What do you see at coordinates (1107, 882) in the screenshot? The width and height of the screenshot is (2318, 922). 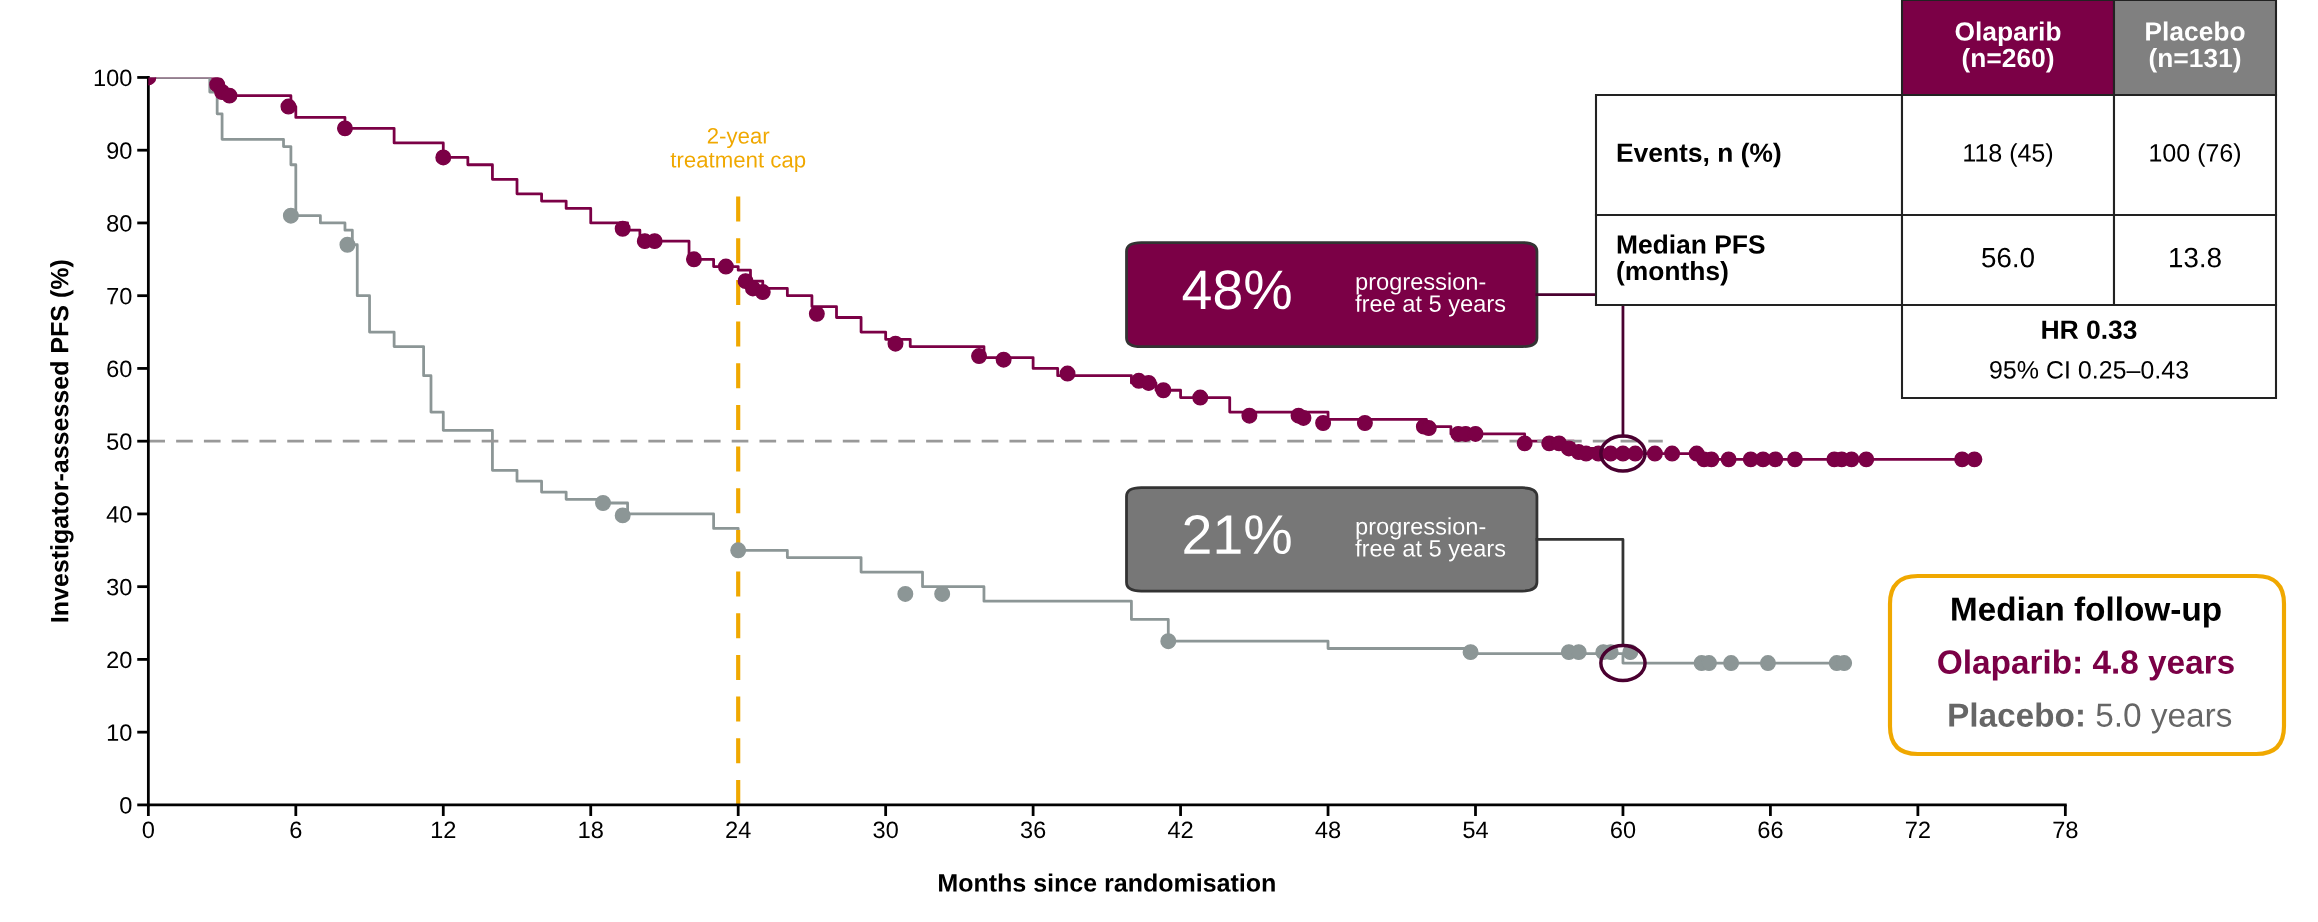 I see `x-axis-title: Months since randomisation` at bounding box center [1107, 882].